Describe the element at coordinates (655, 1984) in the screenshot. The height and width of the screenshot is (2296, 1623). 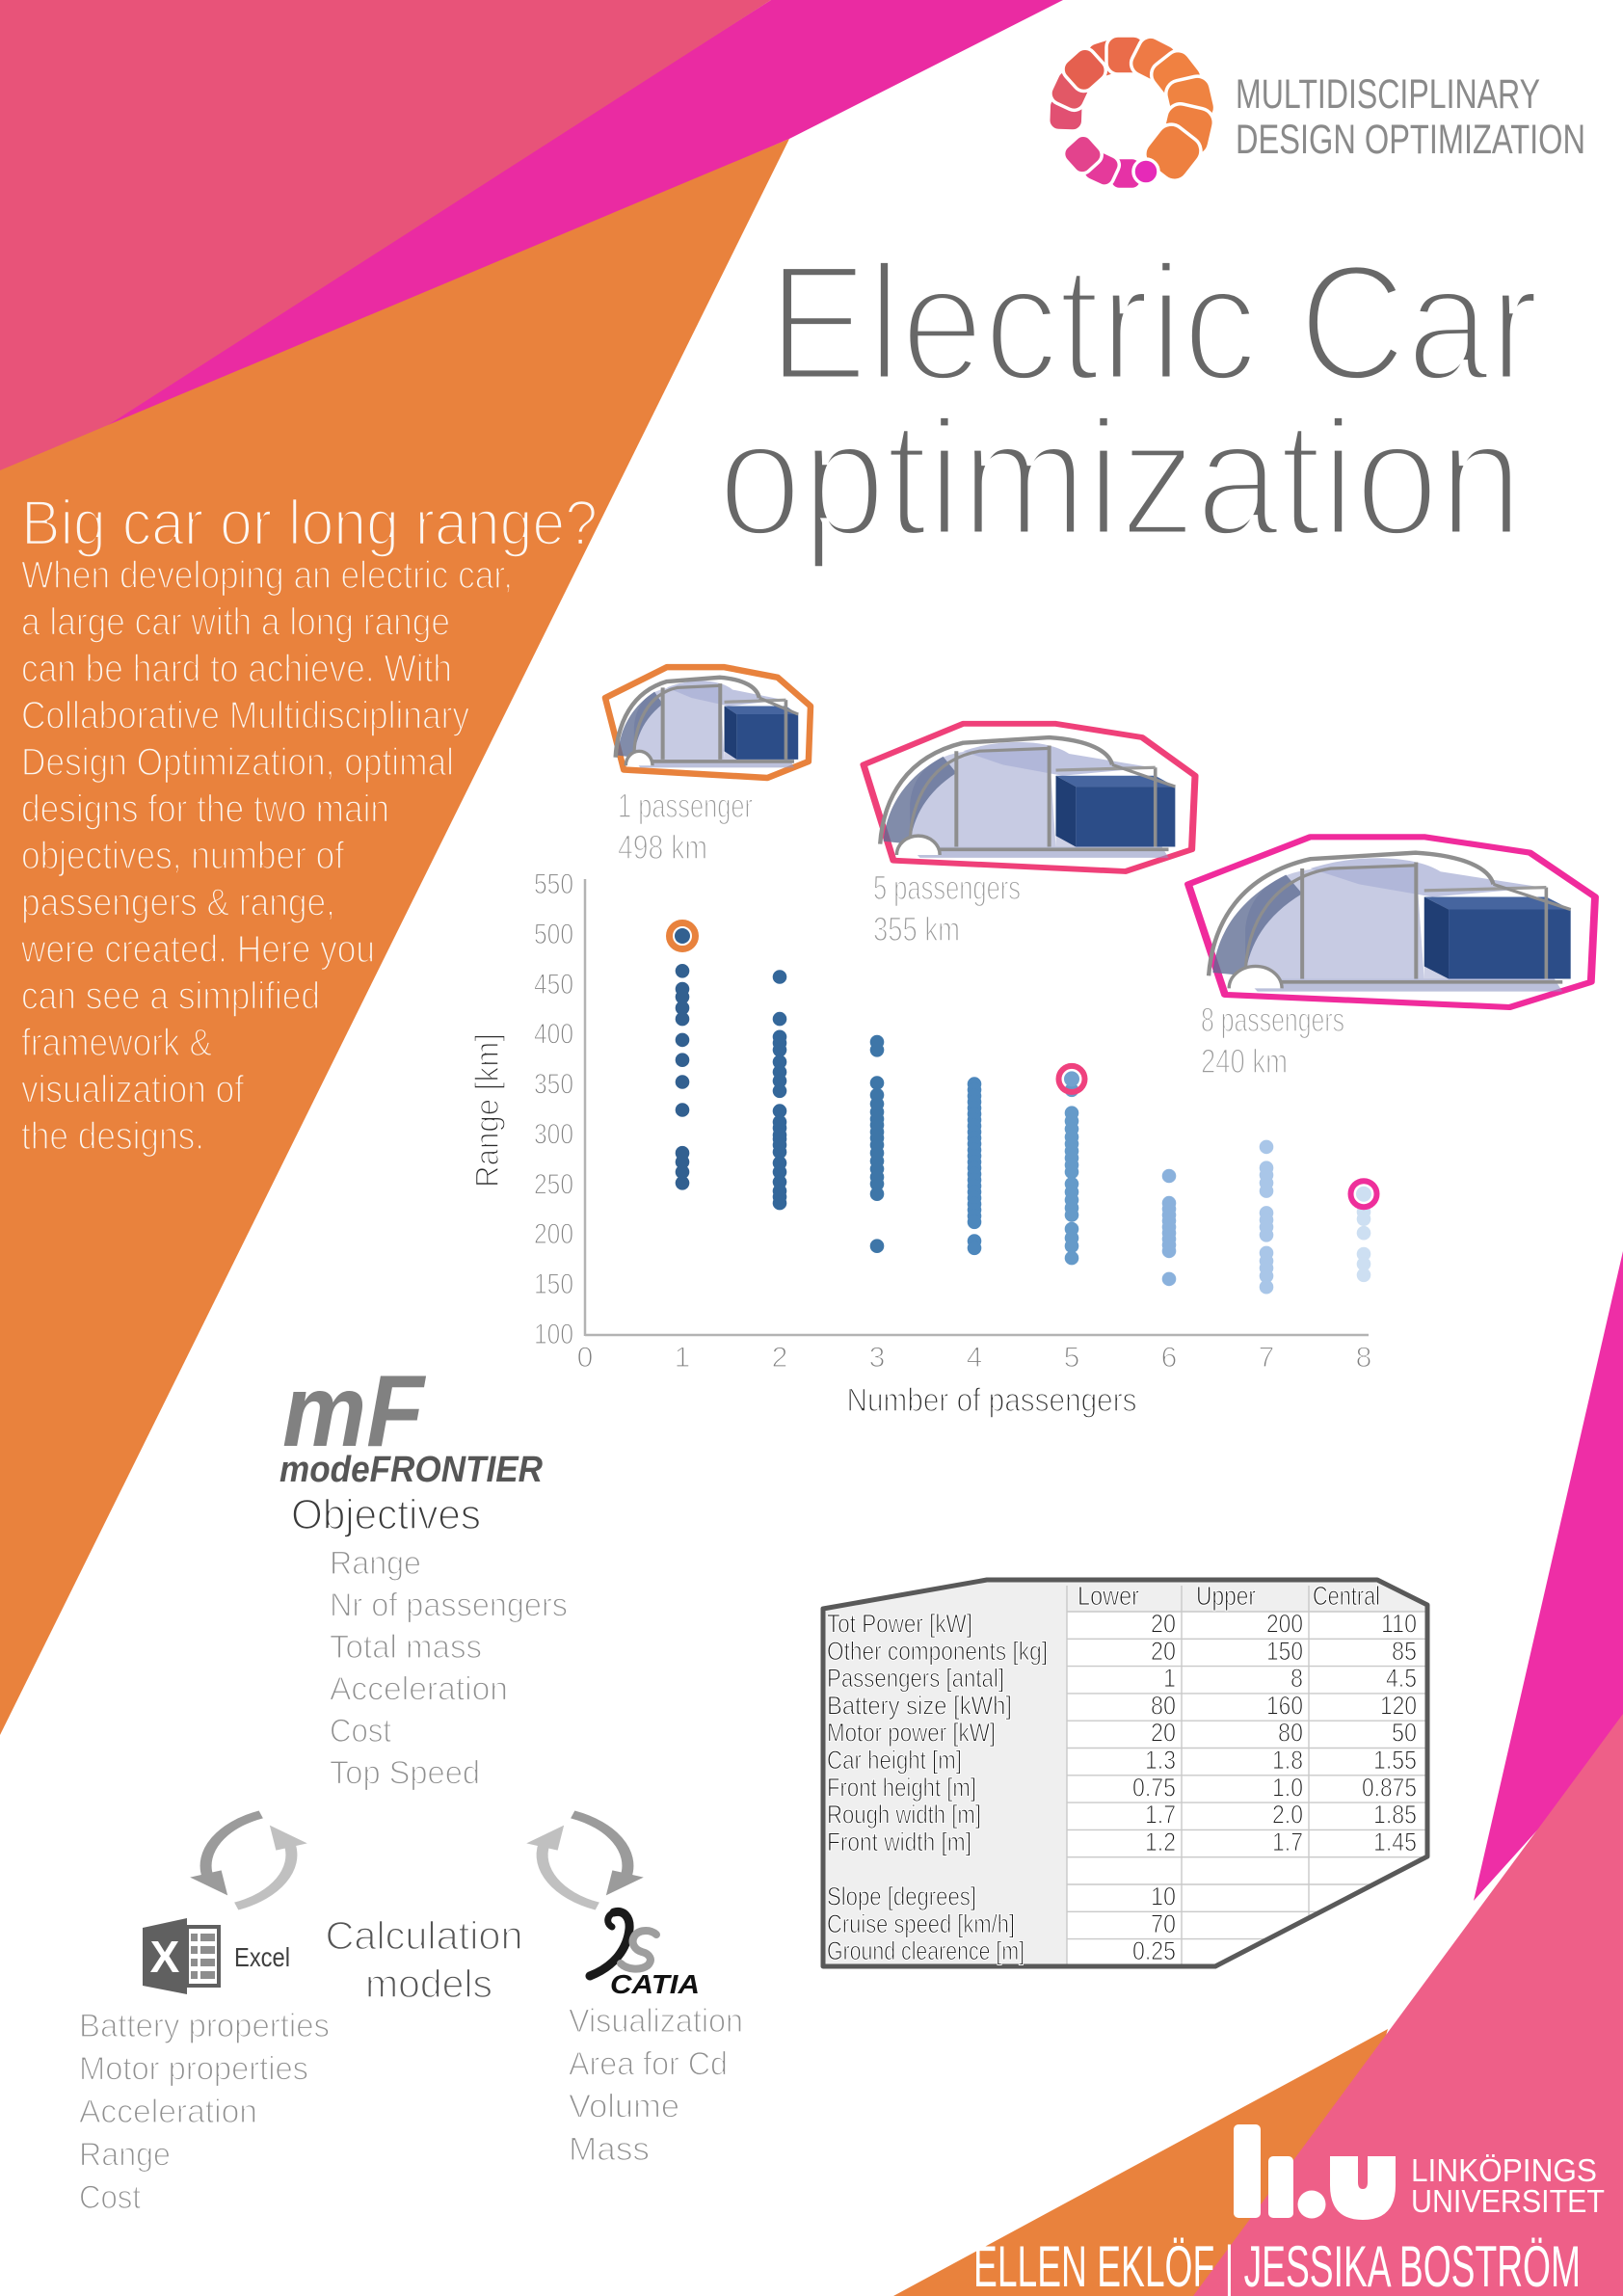
I see `svg-text: CATIA` at that location.